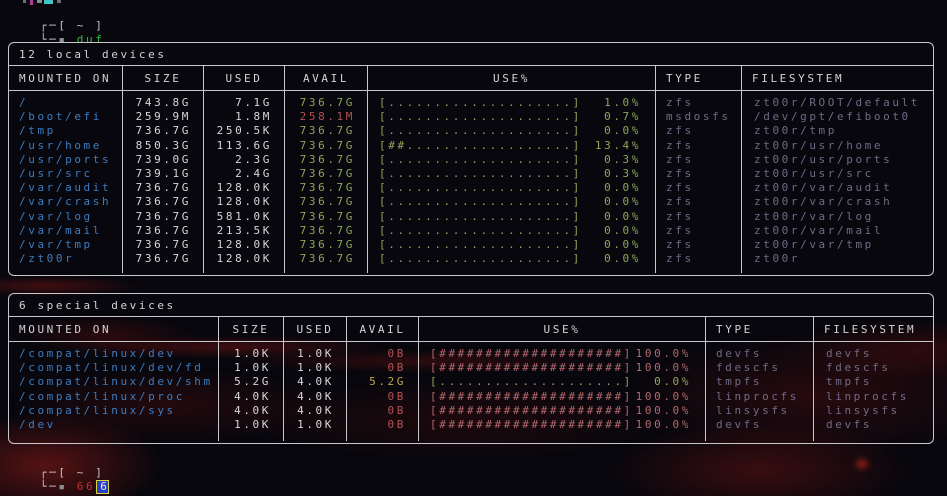  Describe the element at coordinates (252, 368) in the screenshot. I see `cell-size: 1.0K` at that location.